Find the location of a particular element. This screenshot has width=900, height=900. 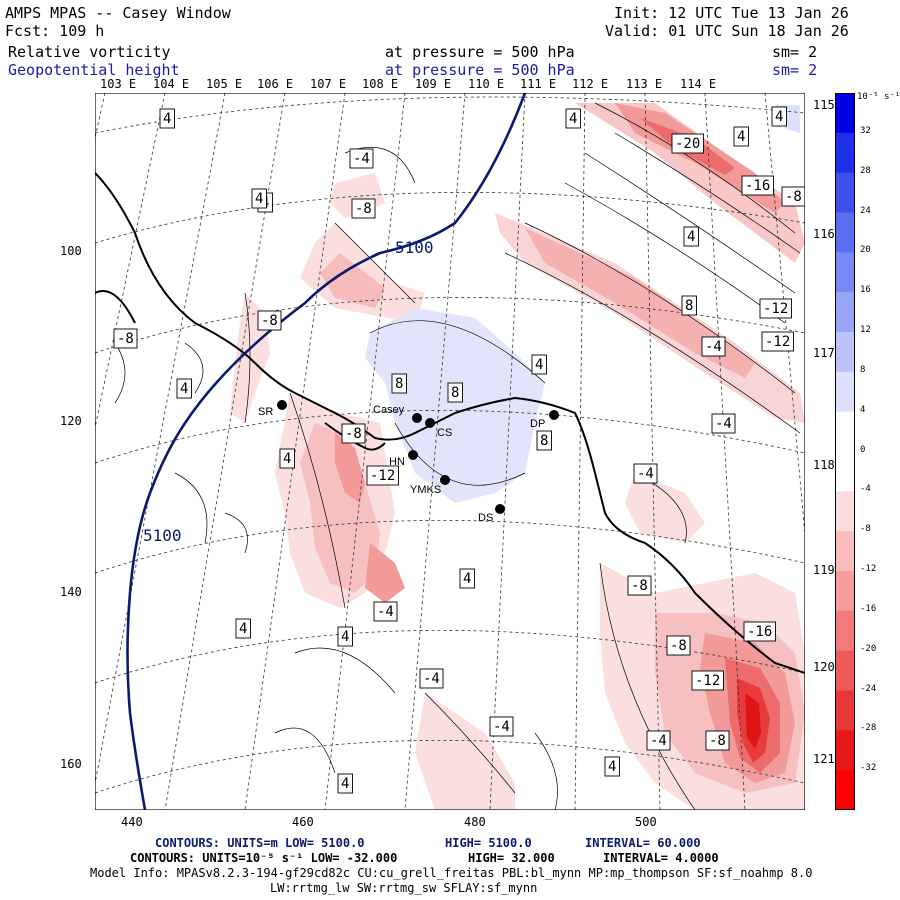

field2-name: Geopotential height is located at coordinates (94, 70).